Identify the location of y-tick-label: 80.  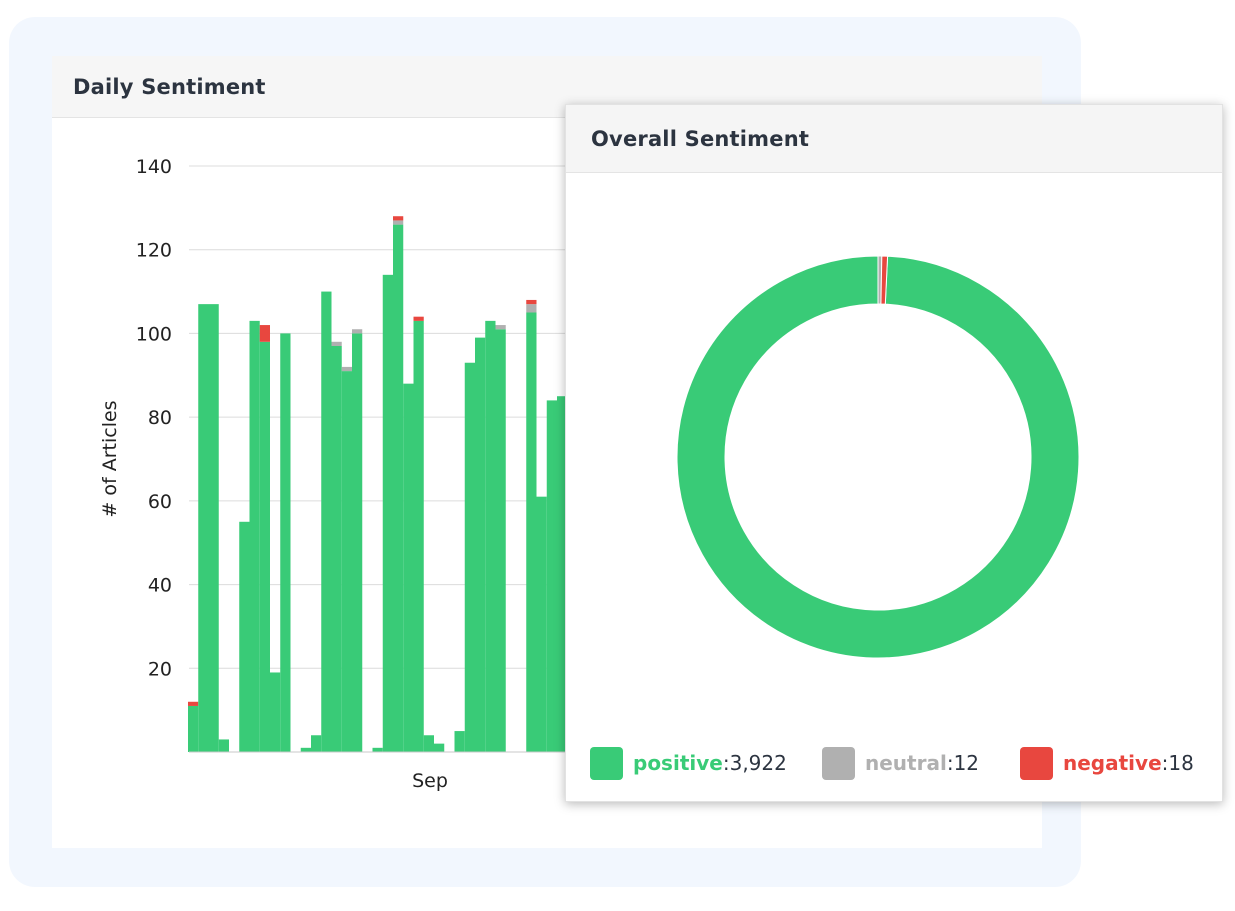
(160, 418).